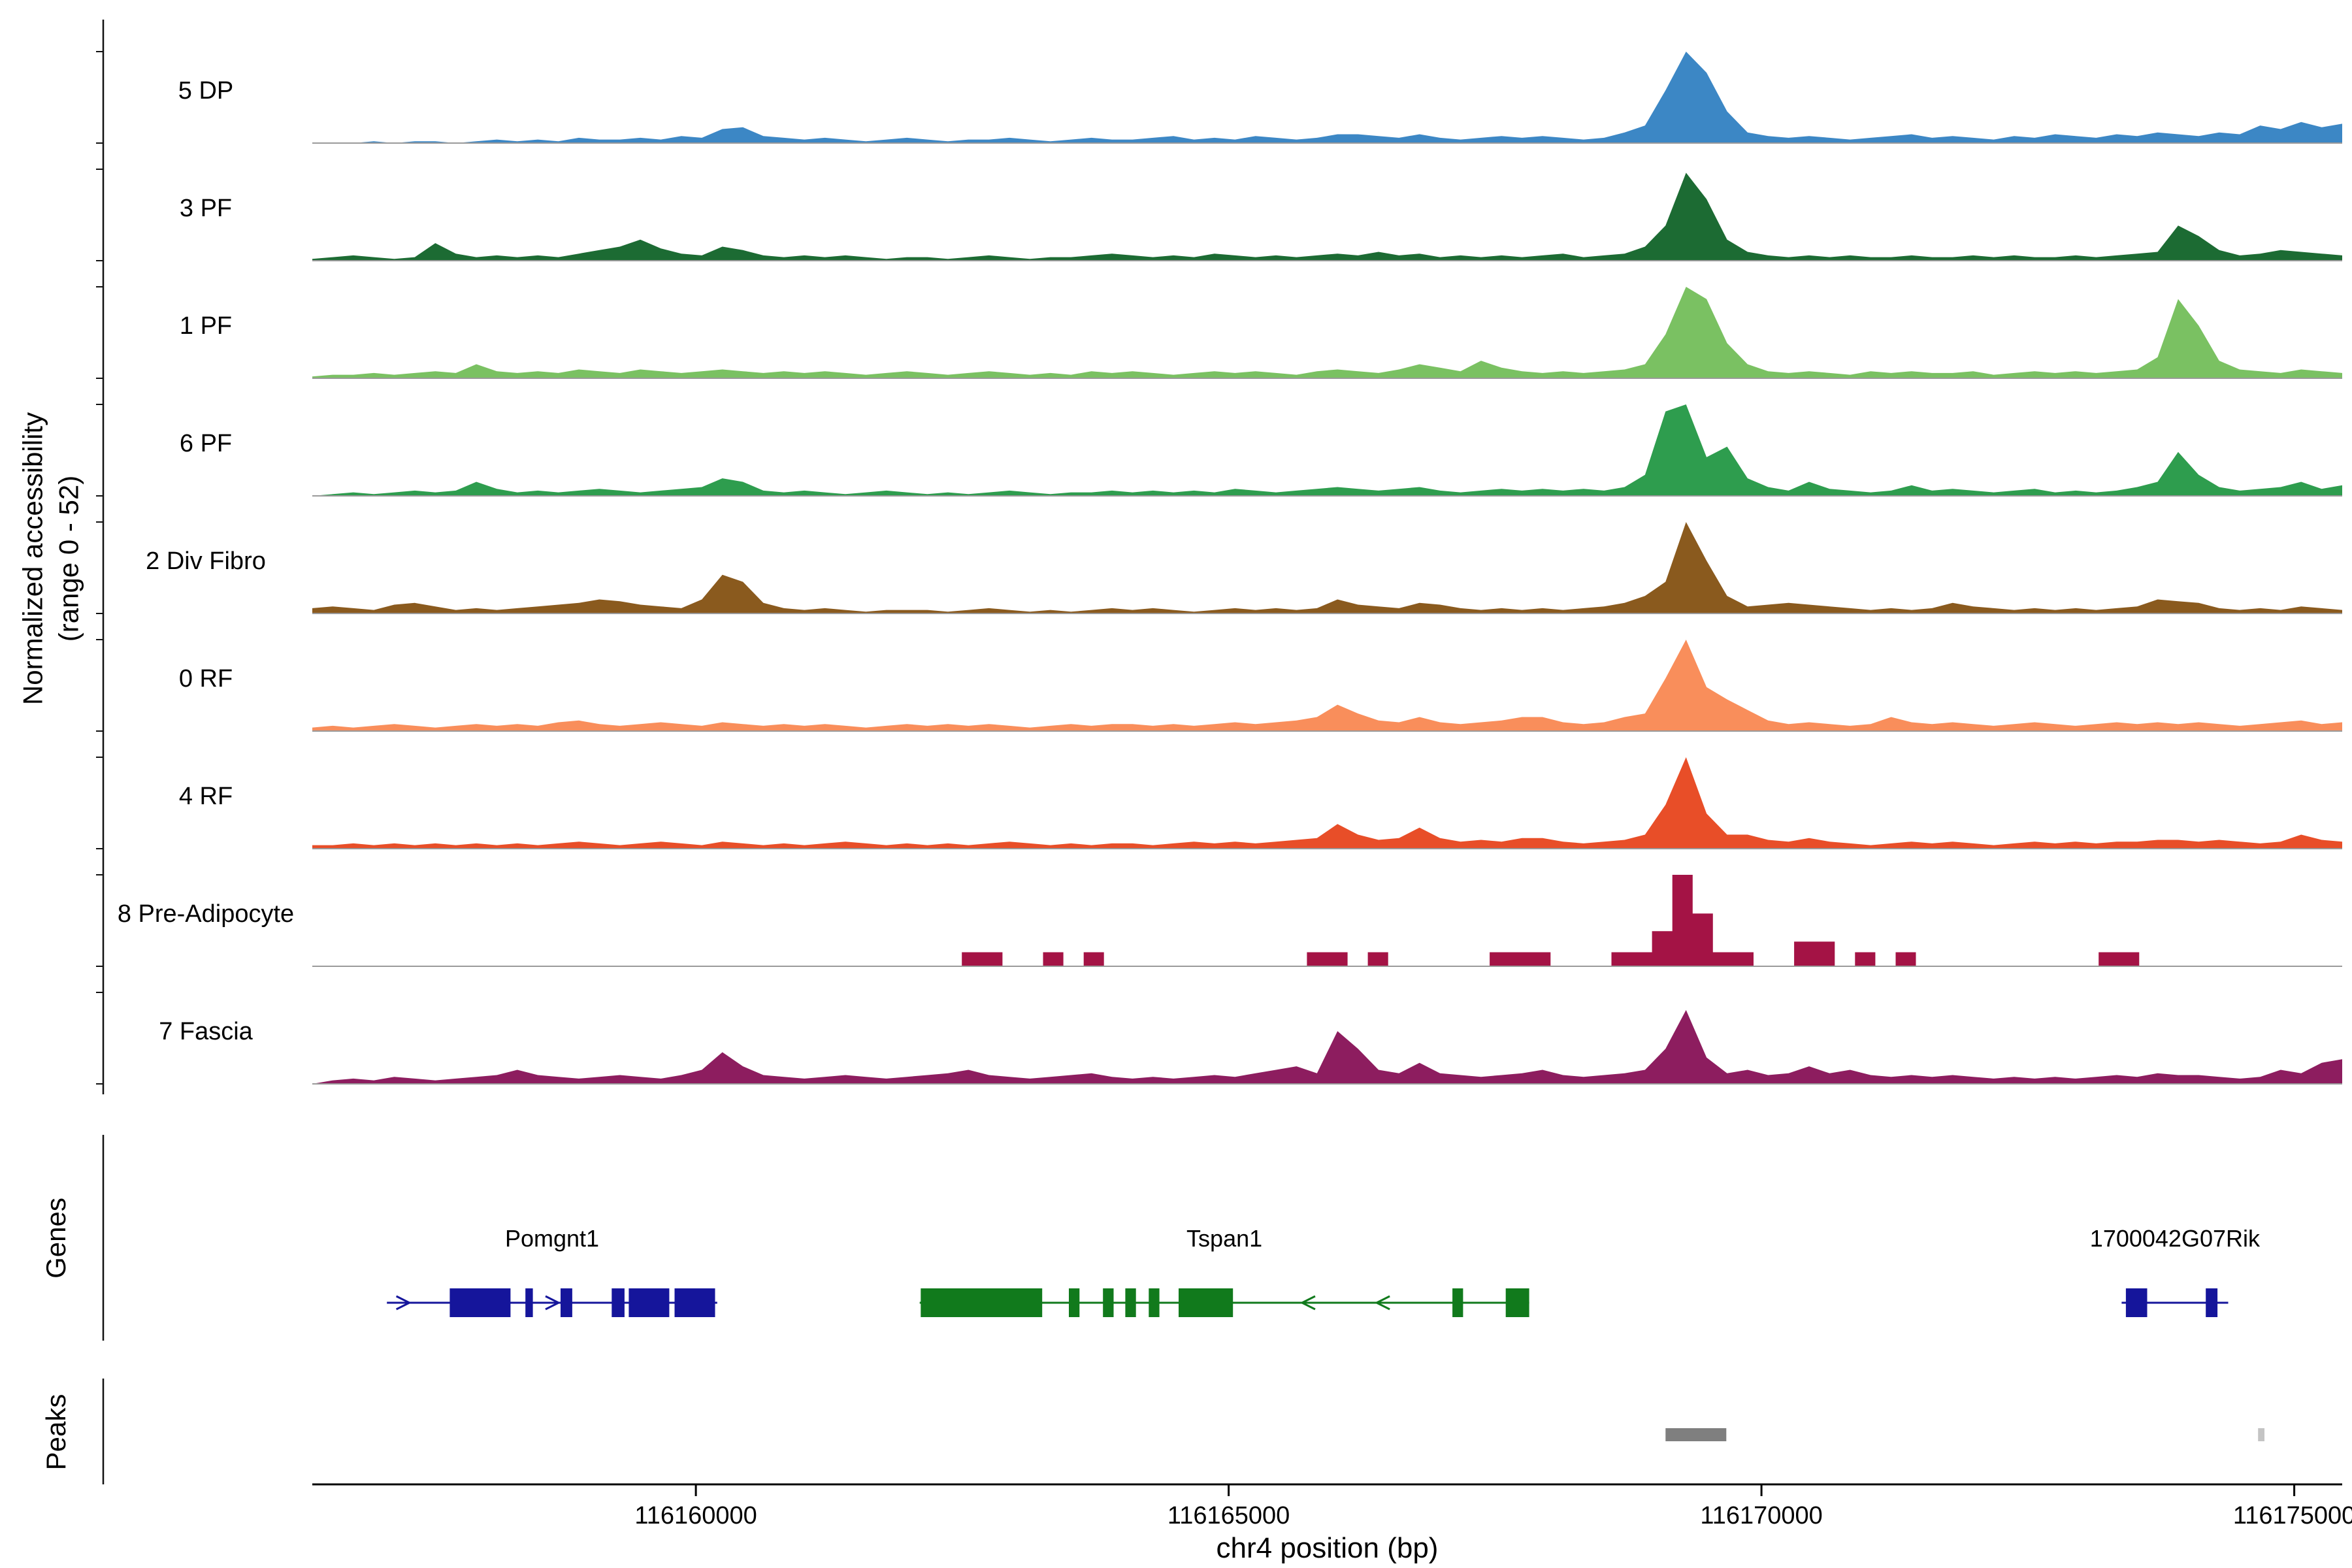 The width and height of the screenshot is (2352, 1568). I want to click on track-label-0-rf: 0 RF, so click(206, 679).